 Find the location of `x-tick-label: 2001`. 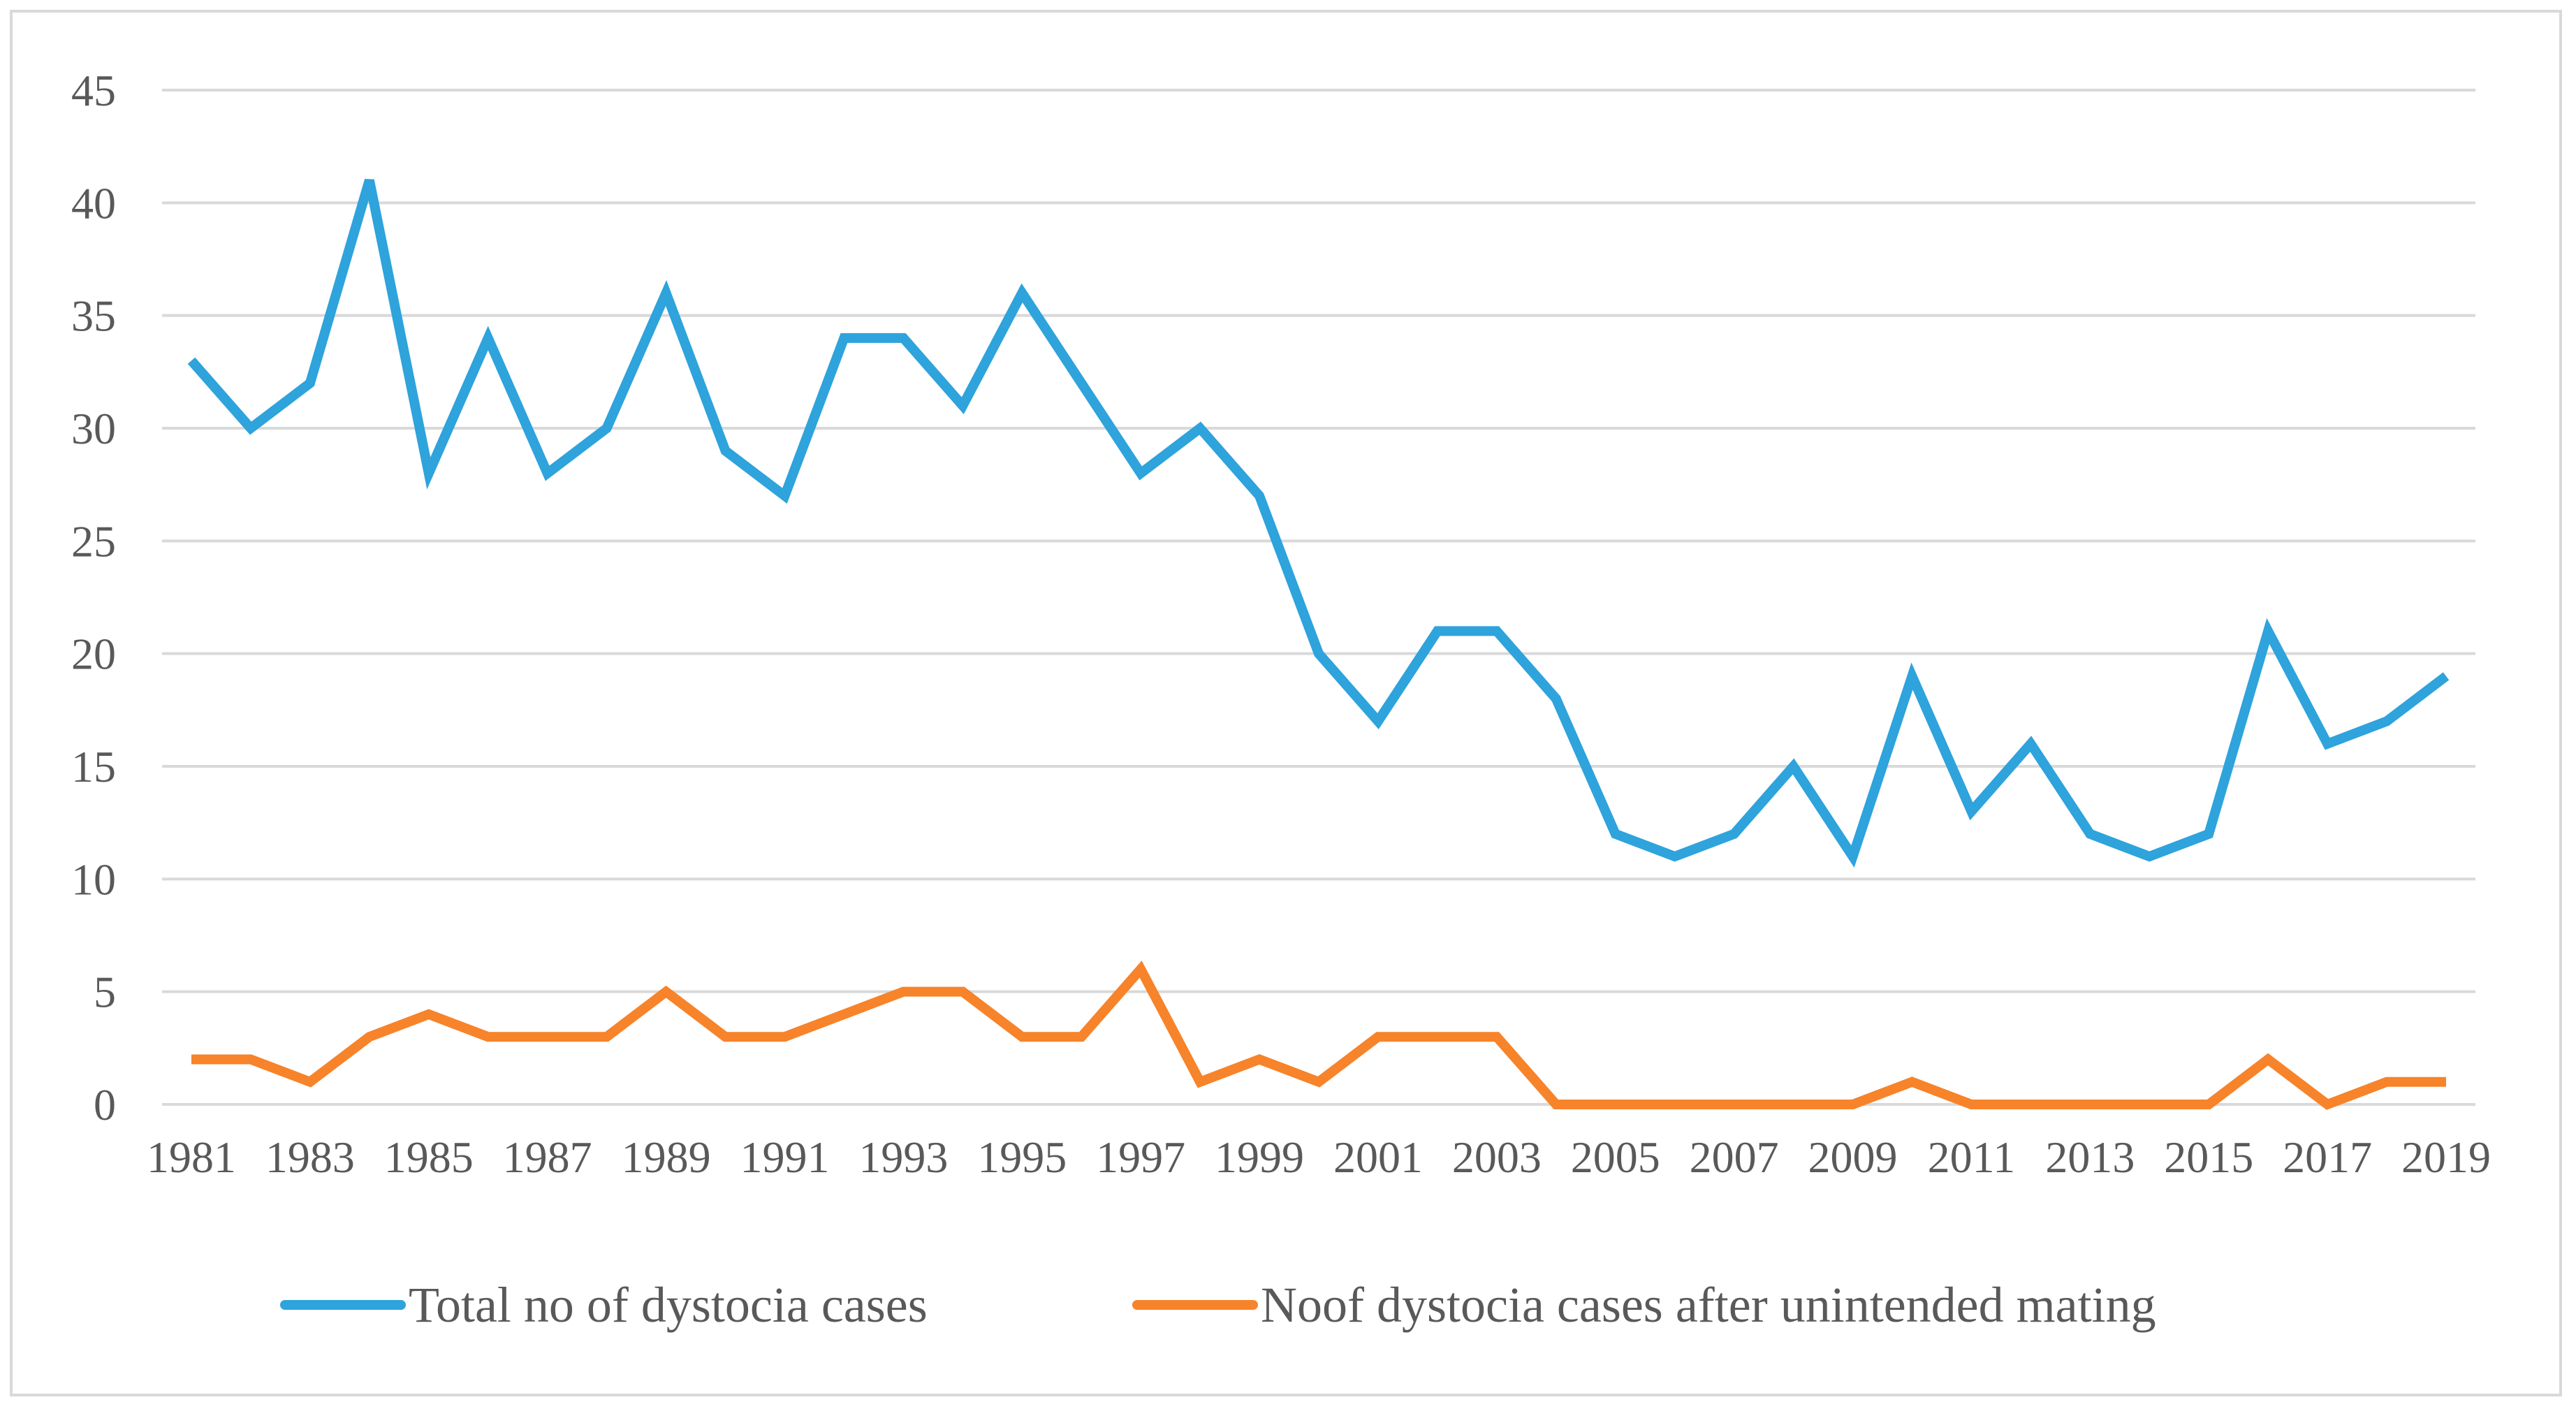

x-tick-label: 2001 is located at coordinates (1378, 1157).